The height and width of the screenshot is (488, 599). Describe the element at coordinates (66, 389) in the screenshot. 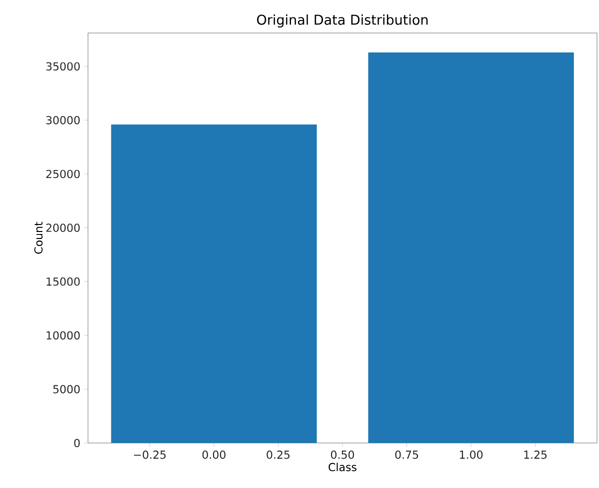

I see `y-tick-label: 5000` at that location.